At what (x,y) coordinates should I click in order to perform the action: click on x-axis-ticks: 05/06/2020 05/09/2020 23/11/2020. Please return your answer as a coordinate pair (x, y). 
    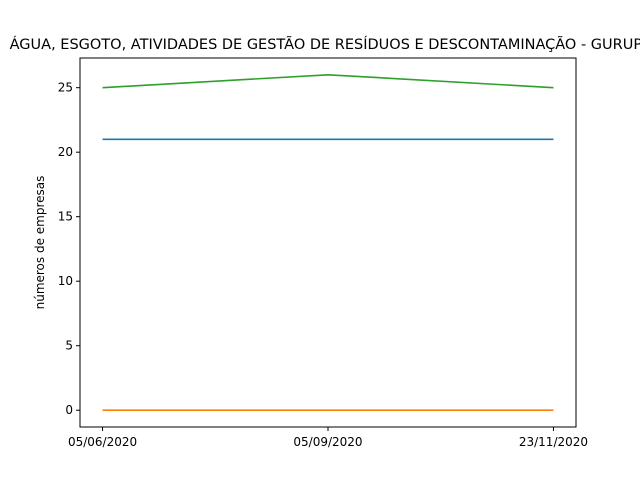
    Looking at the image, I should click on (328, 438).